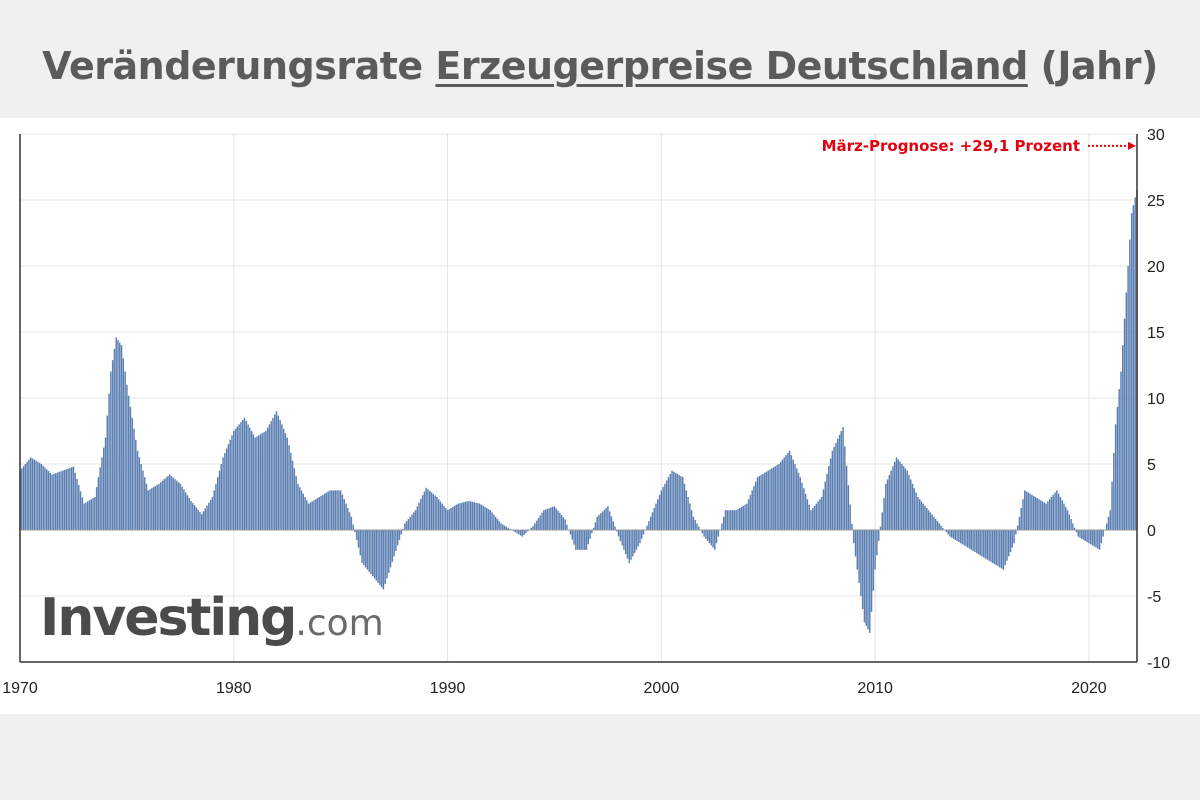 This screenshot has width=1200, height=800. I want to click on title-part-2-link: Erzeugerpreise Deutschland, so click(731, 66).